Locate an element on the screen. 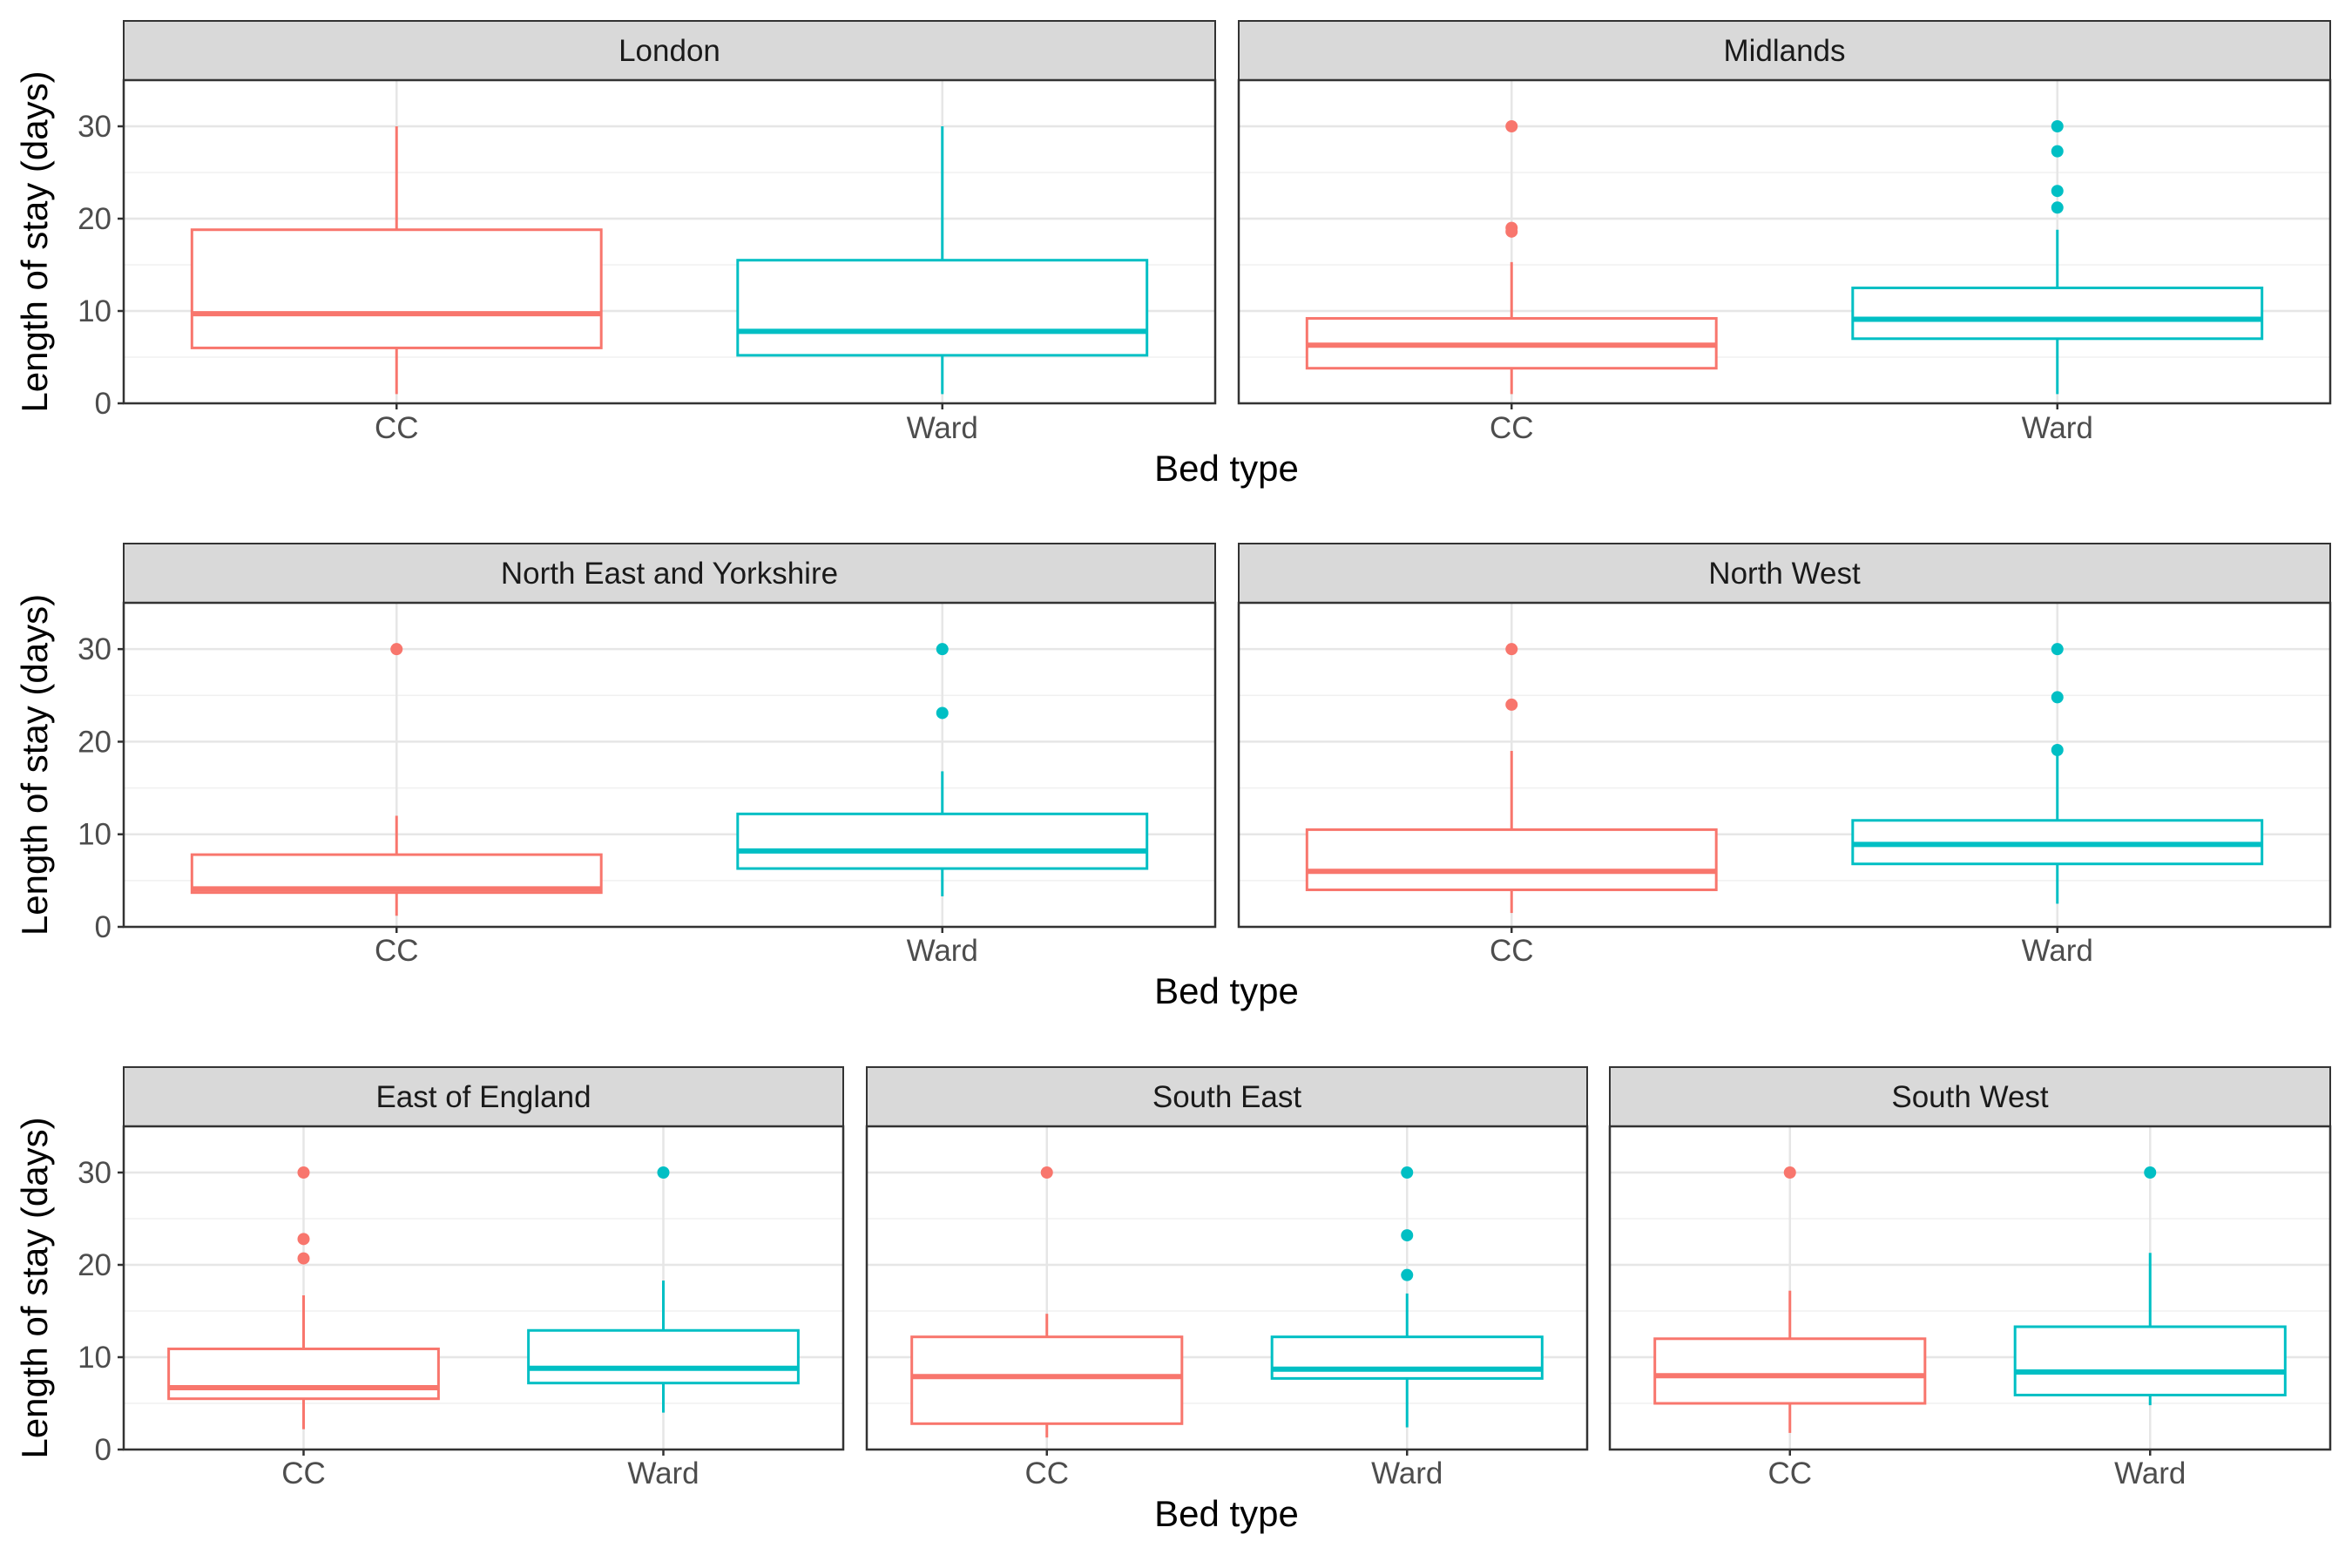 The width and height of the screenshot is (2352, 1568). facet-strip-label: South East is located at coordinates (1226, 1097).